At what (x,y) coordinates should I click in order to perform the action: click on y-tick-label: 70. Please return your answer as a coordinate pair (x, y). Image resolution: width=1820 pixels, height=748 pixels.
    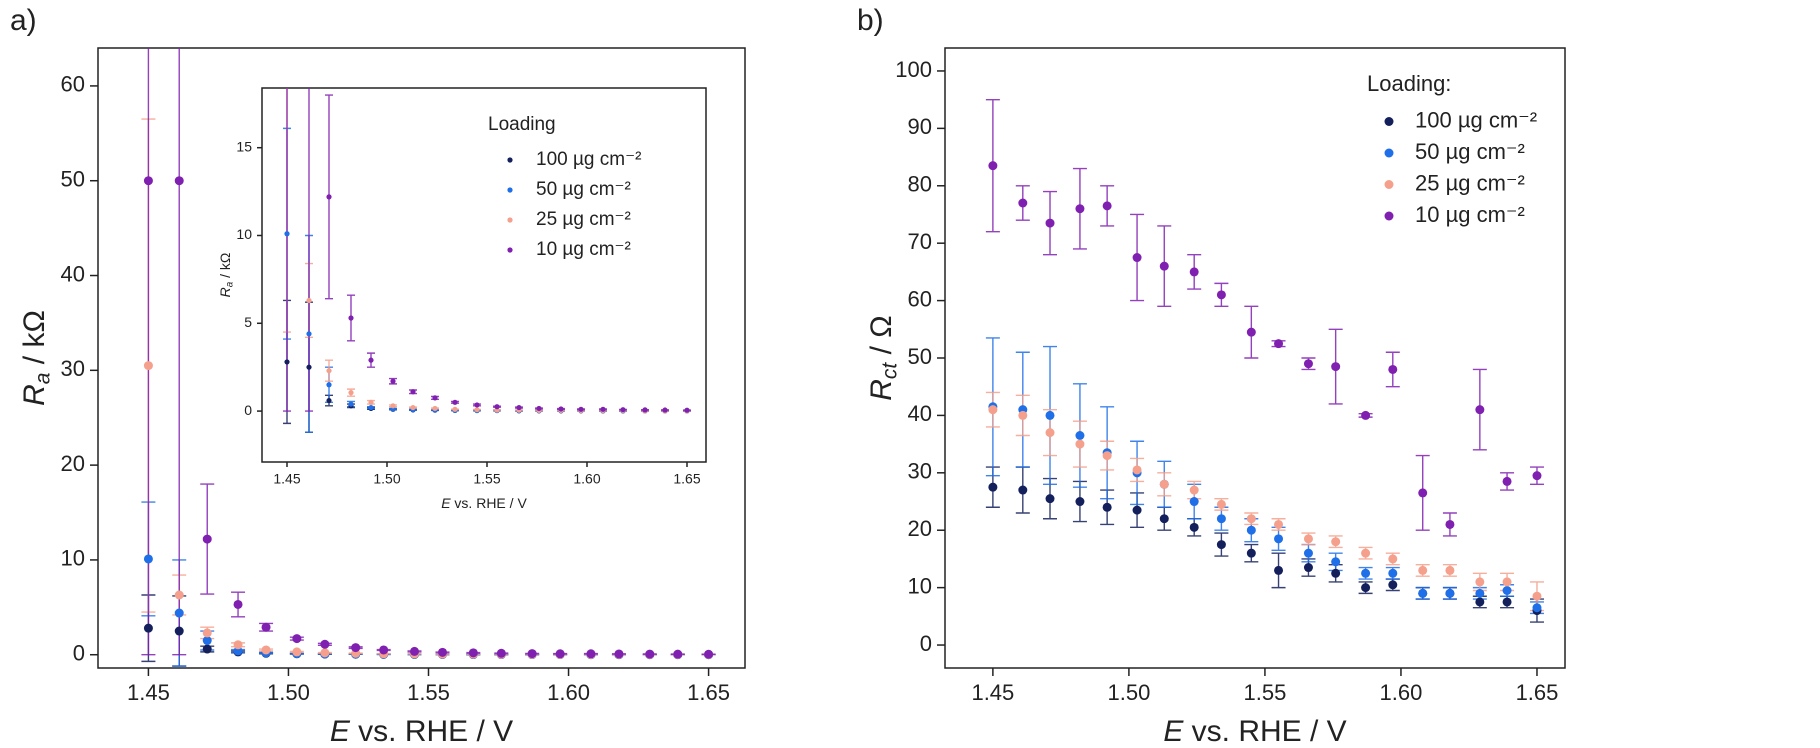
    Looking at the image, I should click on (920, 241).